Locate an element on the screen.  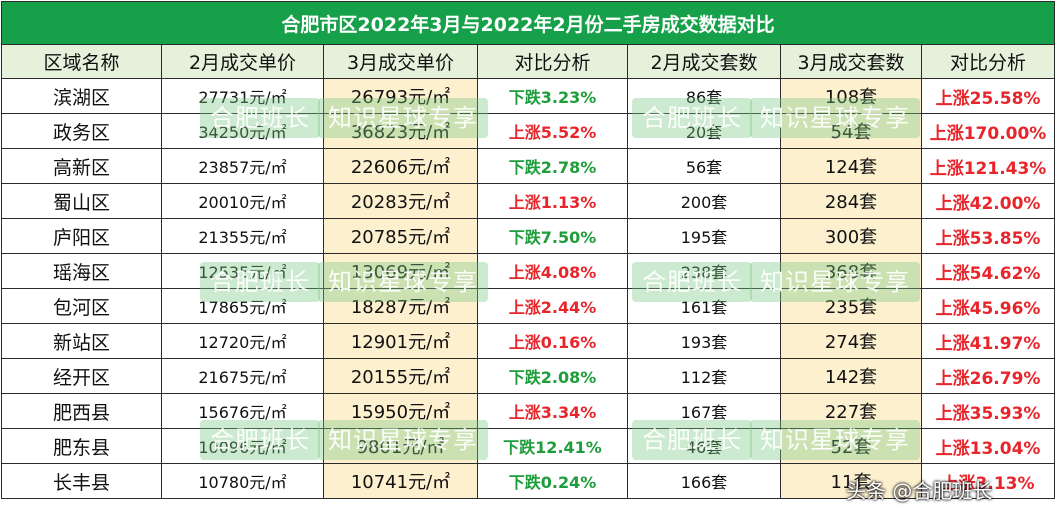
count-change-cell: 上涨25.58% is located at coordinates (987, 96).